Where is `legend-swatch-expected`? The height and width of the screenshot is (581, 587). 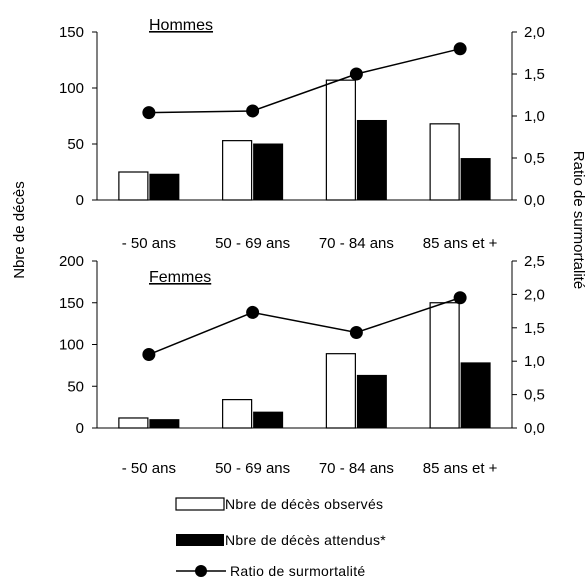
legend-swatch-expected is located at coordinates (200, 540).